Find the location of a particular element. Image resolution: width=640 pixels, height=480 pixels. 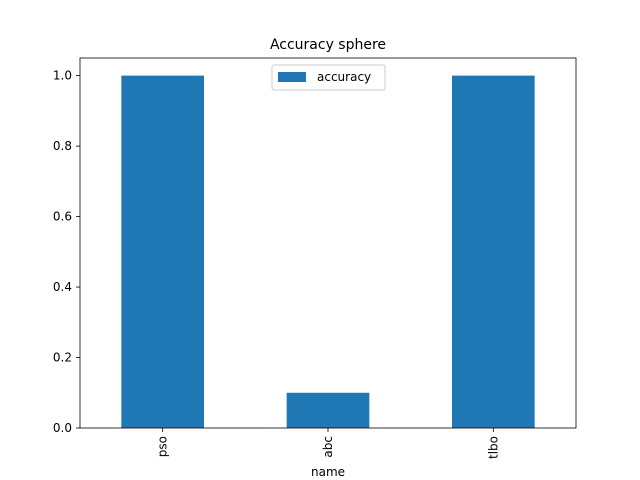

y-tick-label: 0.2 is located at coordinates (62, 358).